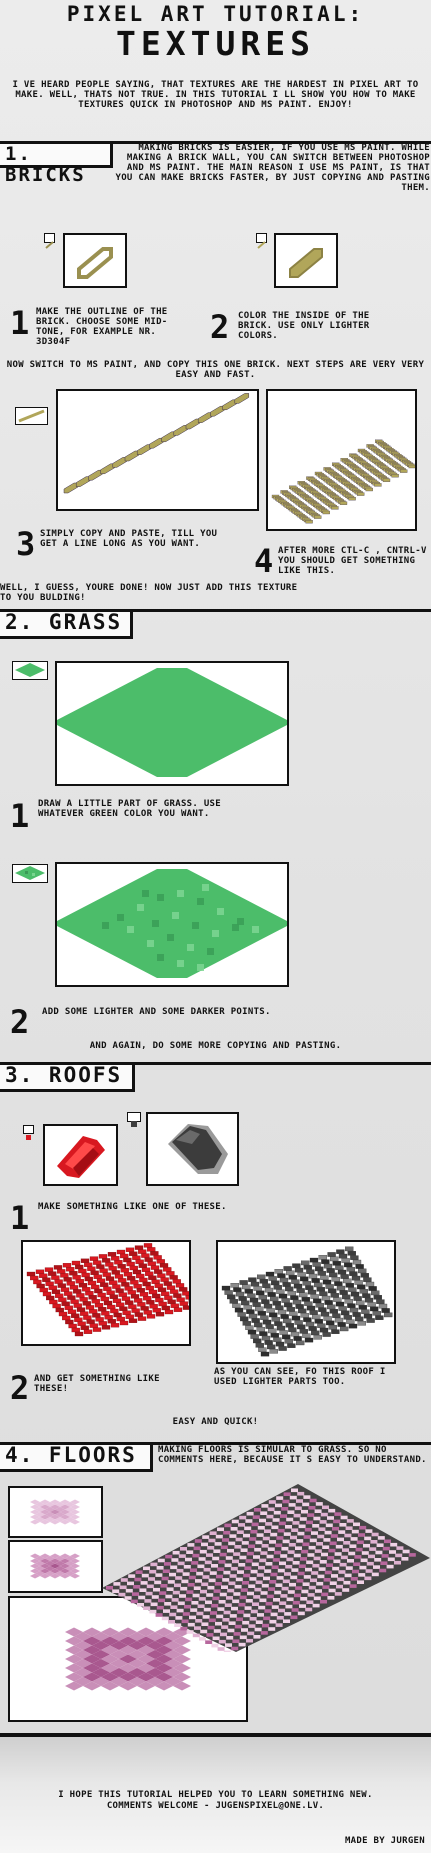 This screenshot has width=431, height=1853. What do you see at coordinates (31, 416) in the screenshot?
I see `brick-line-thumbnail` at bounding box center [31, 416].